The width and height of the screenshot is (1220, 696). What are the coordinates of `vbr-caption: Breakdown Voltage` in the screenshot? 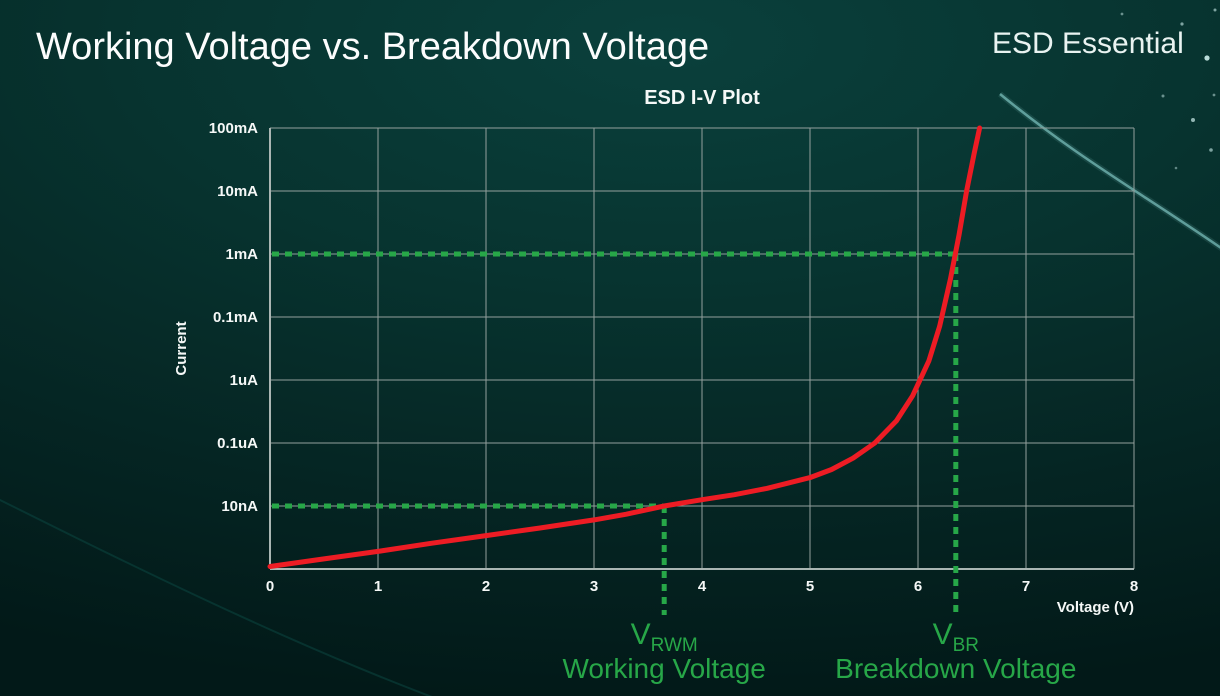 It's located at (955, 668).